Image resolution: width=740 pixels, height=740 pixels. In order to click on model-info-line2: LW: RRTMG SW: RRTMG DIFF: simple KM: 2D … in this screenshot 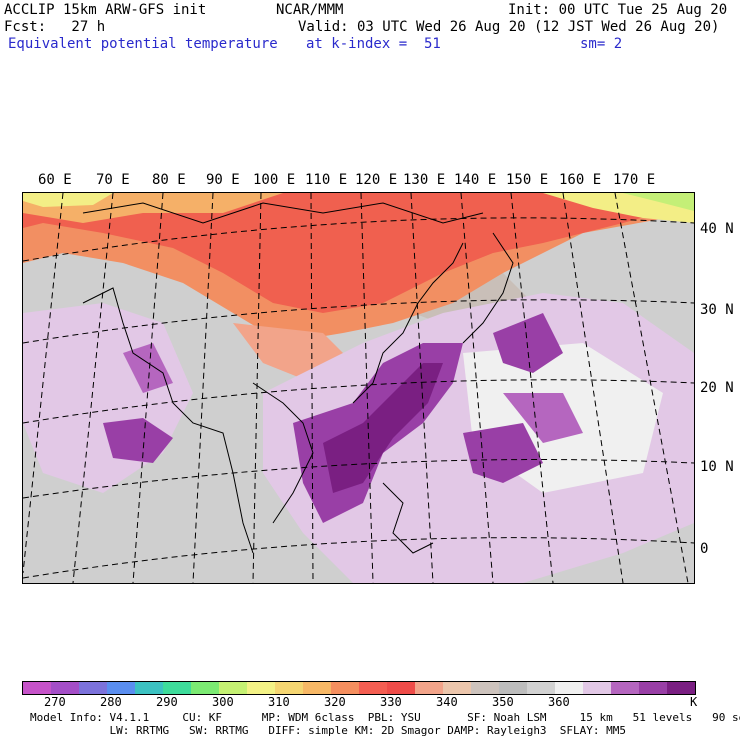, I will do `click(328, 730)`.